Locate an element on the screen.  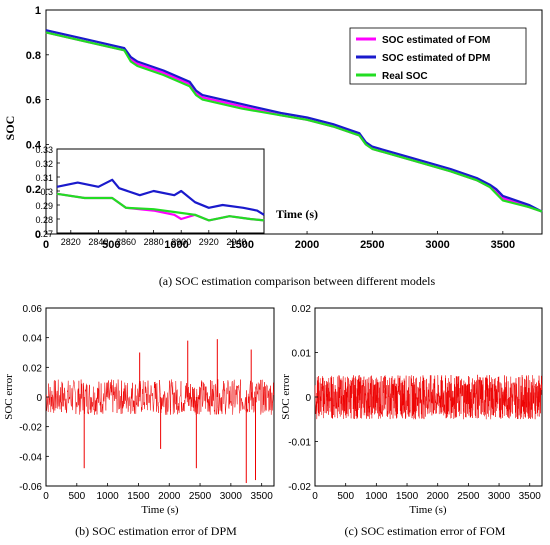
caption-b: (b) SOC estimation error of DPM is located at coordinates (156, 531).